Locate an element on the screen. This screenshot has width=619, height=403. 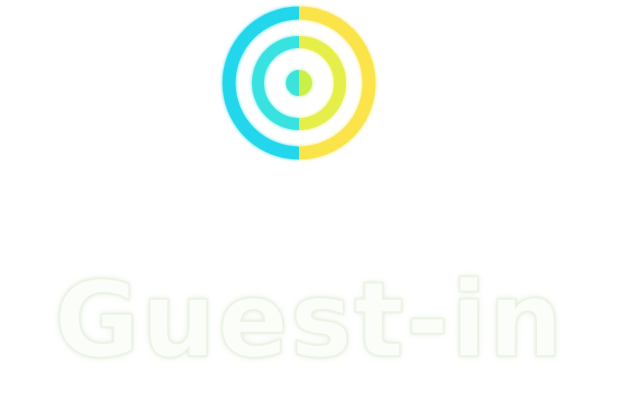
middle-ring-left is located at coordinates (276, 83).